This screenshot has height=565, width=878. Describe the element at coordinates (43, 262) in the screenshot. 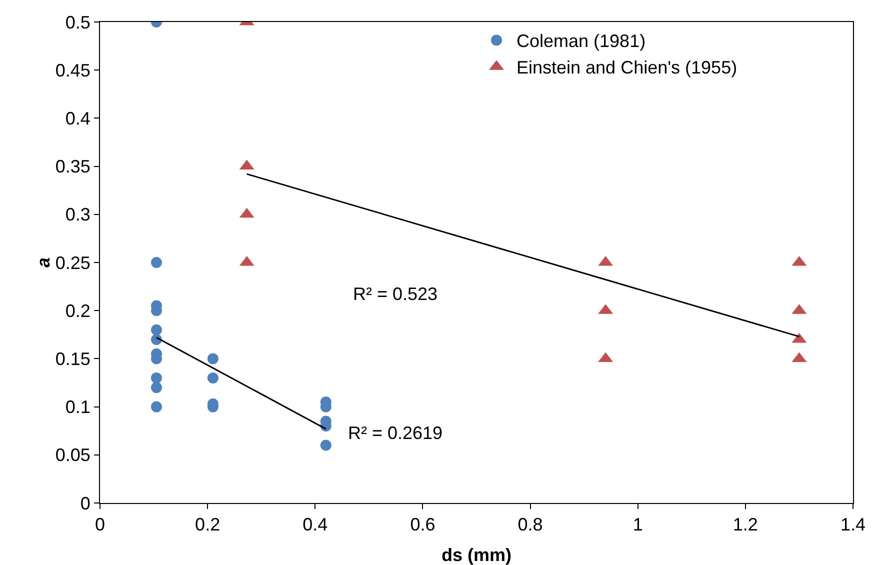

I see `y-axis-title: a` at that location.